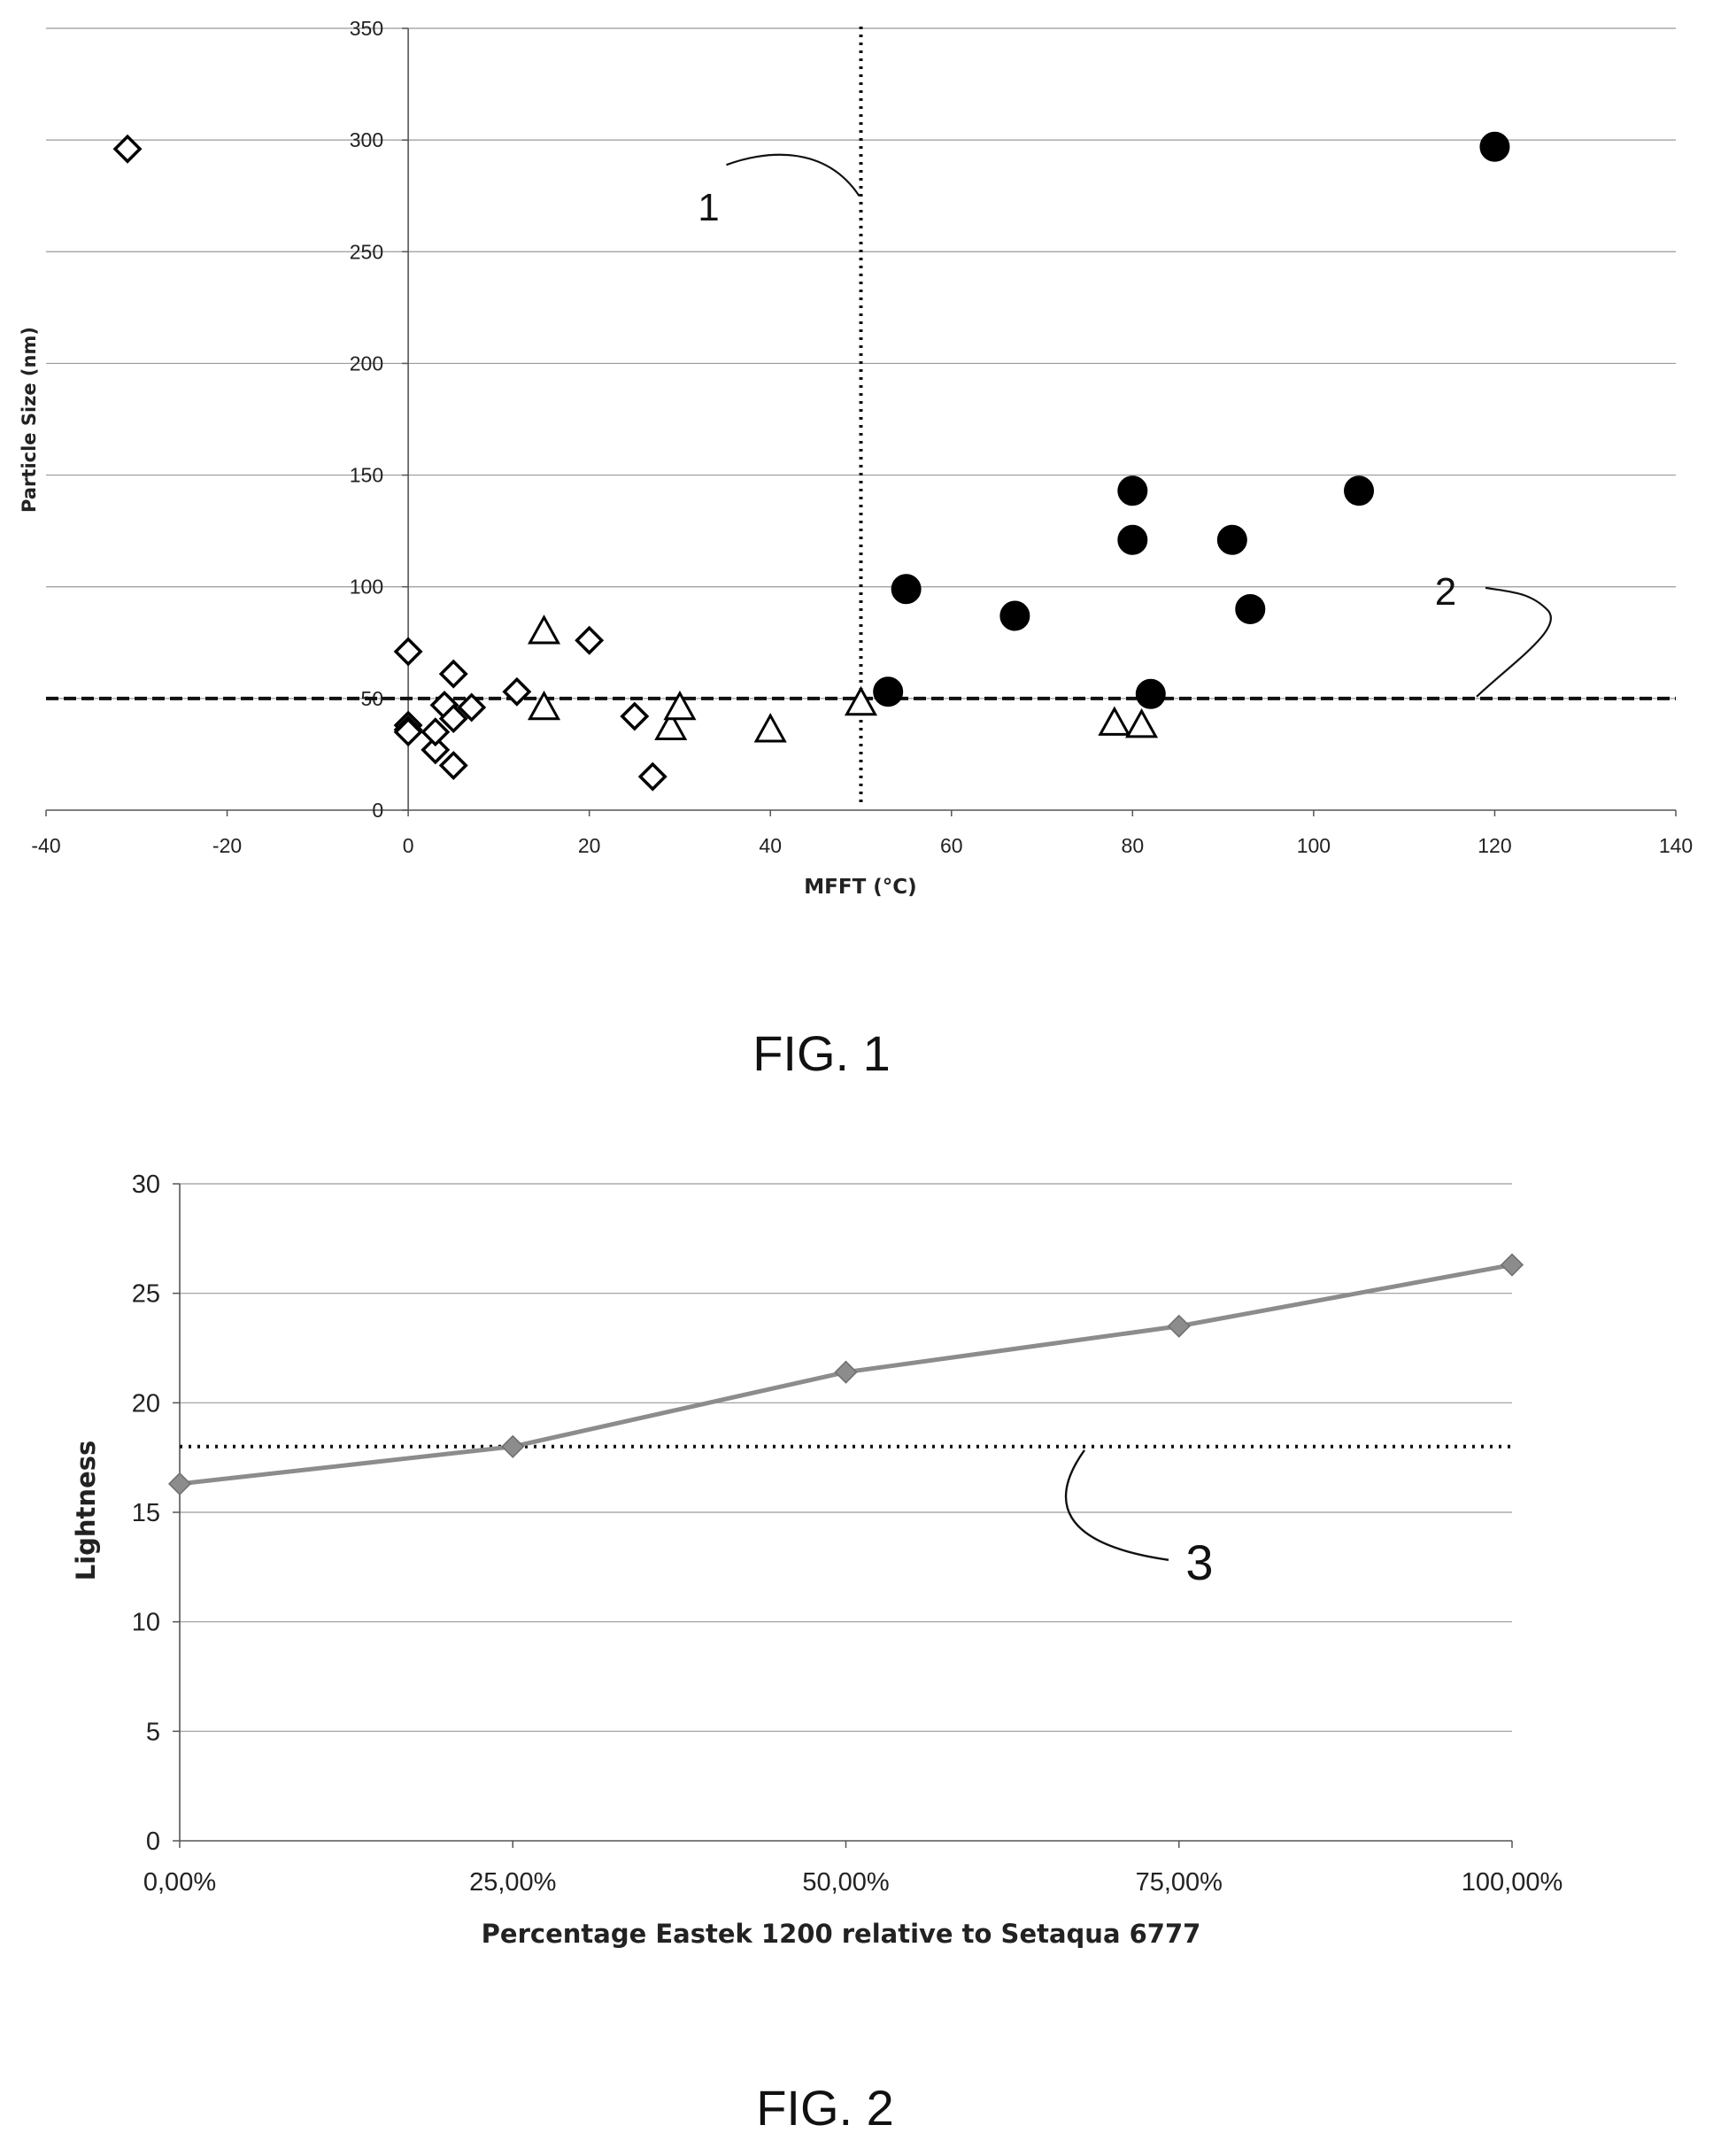 This screenshot has width=1713, height=2156. I want to click on fig2-callouts: 3, so click(1139, 1519).